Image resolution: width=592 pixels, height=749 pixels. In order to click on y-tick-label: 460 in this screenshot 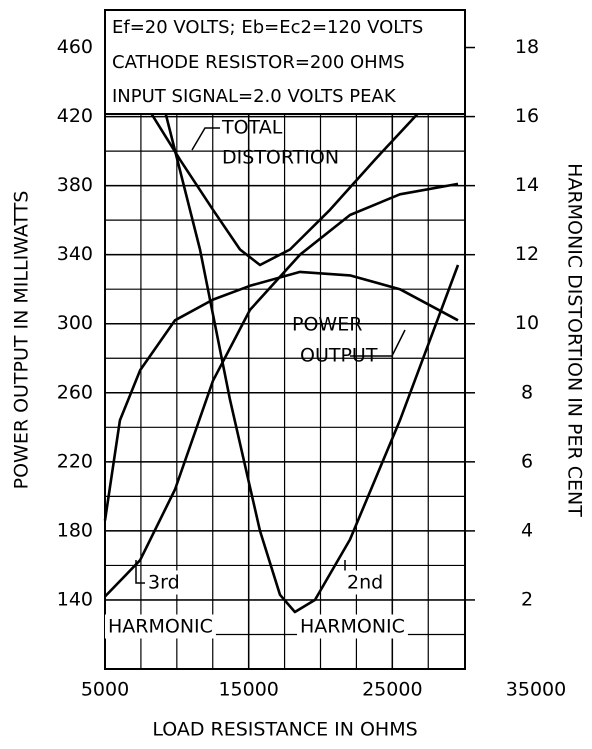, I will do `click(75, 47)`.